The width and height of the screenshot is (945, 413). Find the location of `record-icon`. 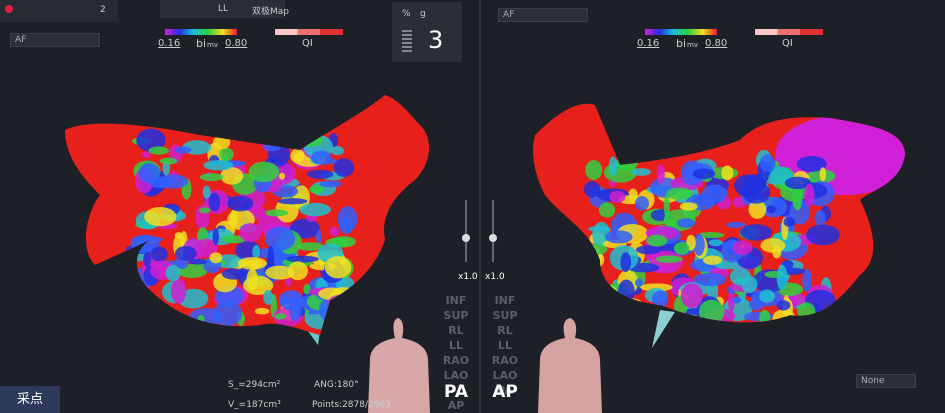

record-icon is located at coordinates (9, 9).